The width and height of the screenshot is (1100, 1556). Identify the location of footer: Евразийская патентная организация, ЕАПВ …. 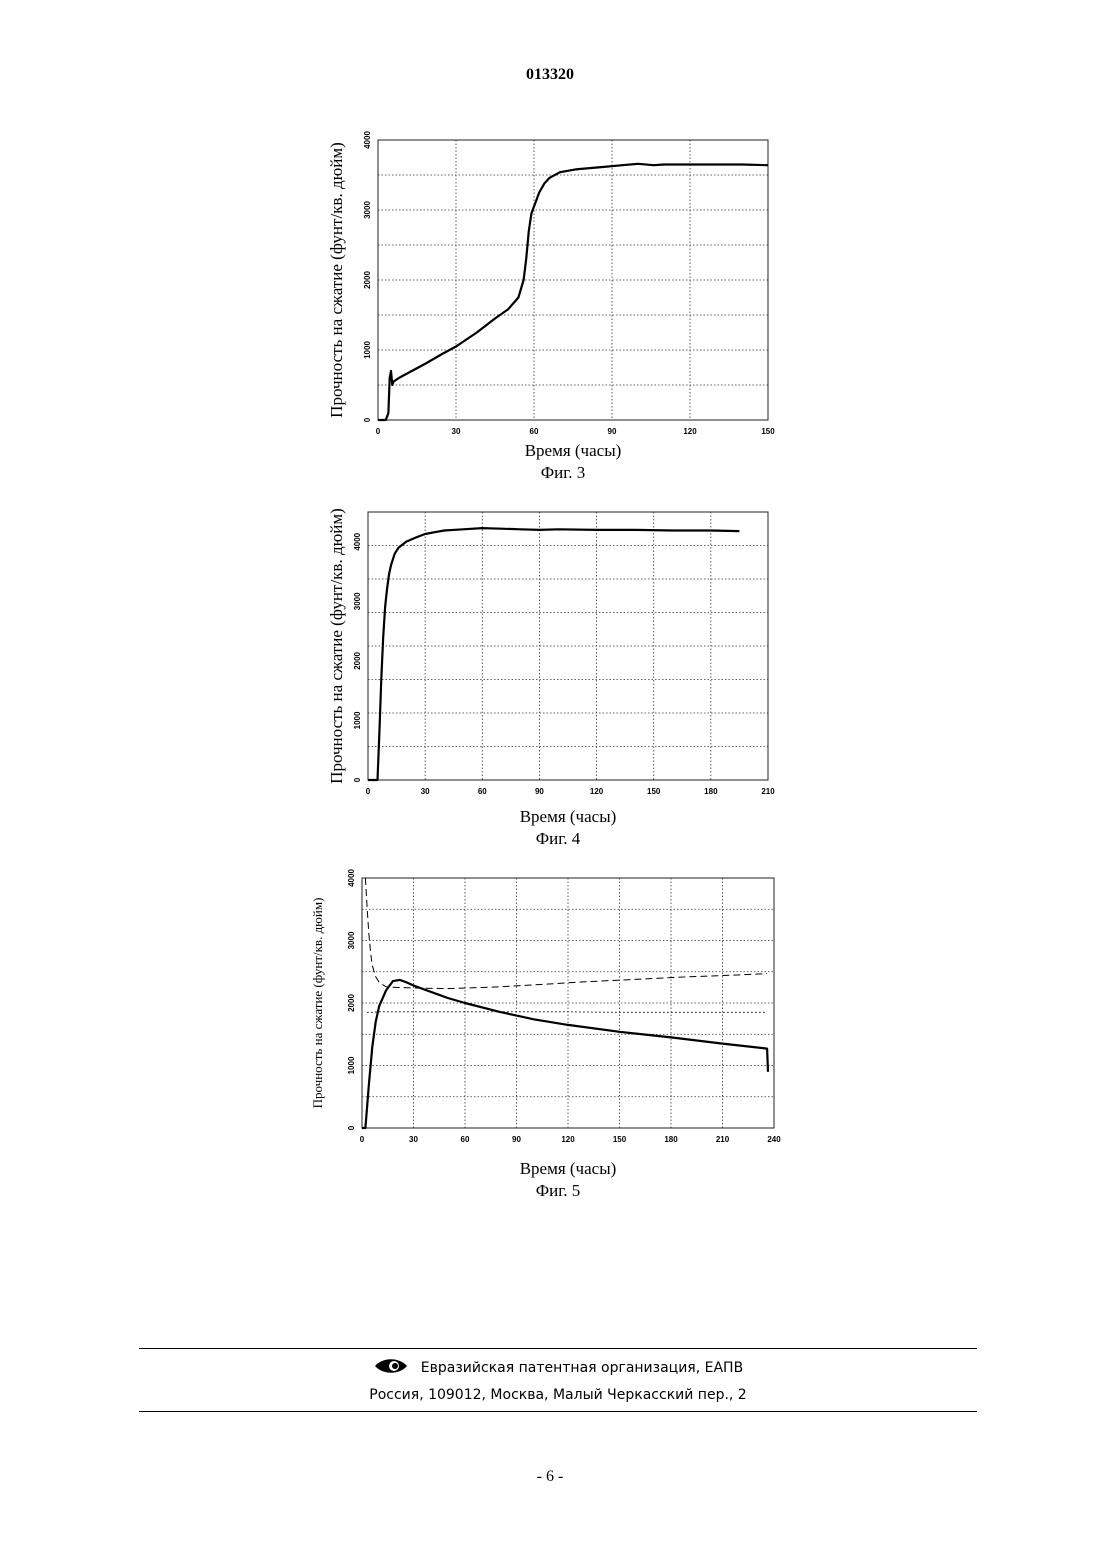
(558, 1380).